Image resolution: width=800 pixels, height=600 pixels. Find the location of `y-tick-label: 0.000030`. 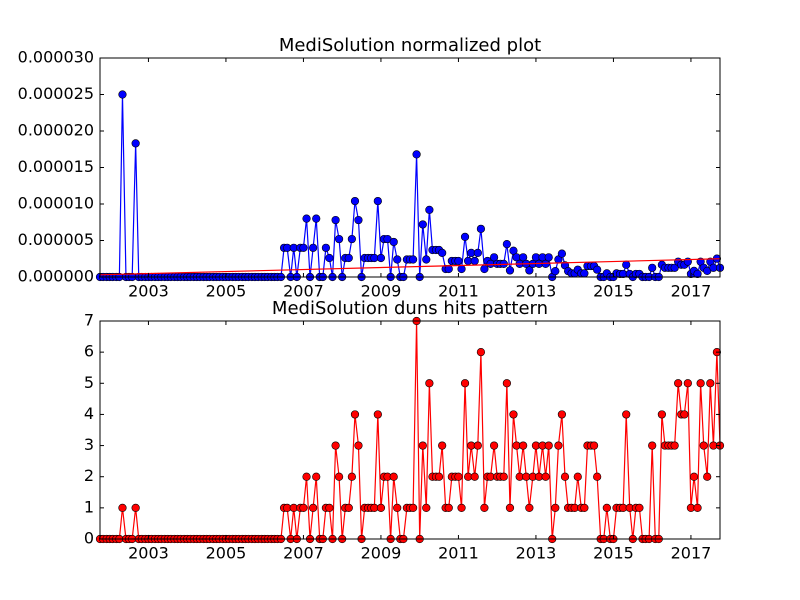

y-tick-label: 0.000030 is located at coordinates (56, 57).